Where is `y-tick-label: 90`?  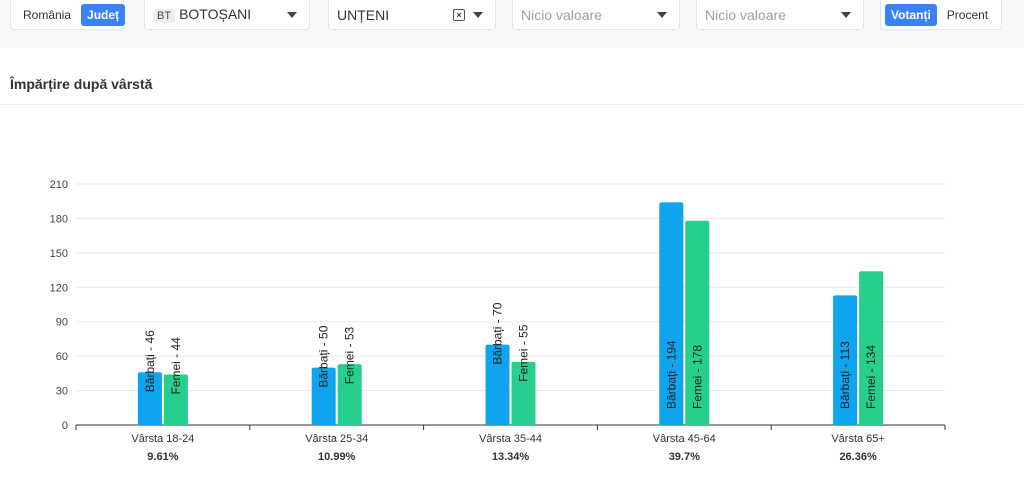 y-tick-label: 90 is located at coordinates (62, 323).